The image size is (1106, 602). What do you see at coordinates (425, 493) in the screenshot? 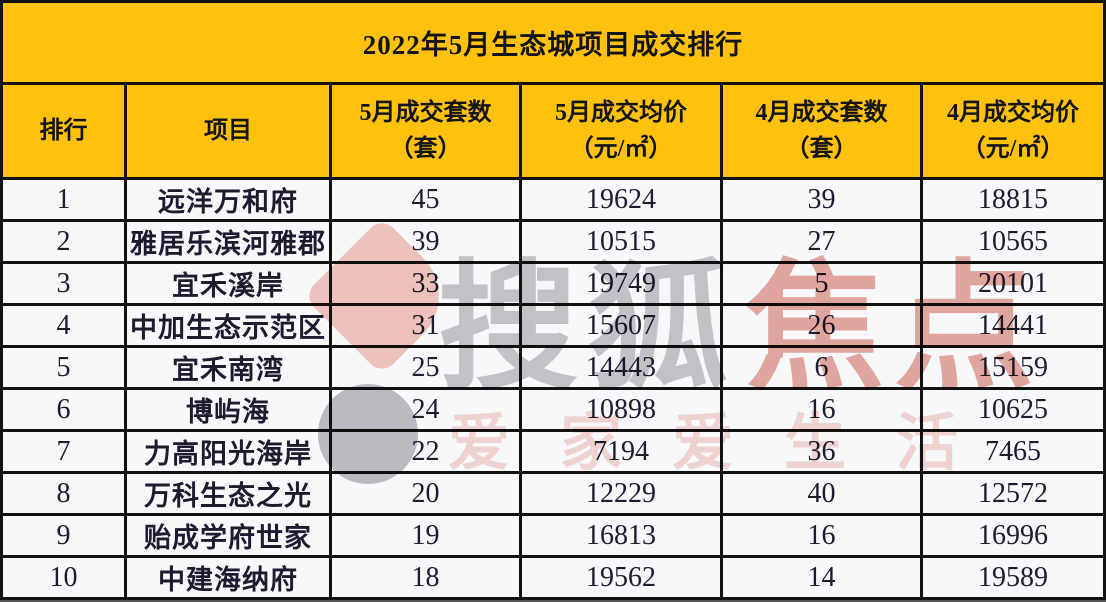
I see `may-units-cell: 20` at bounding box center [425, 493].